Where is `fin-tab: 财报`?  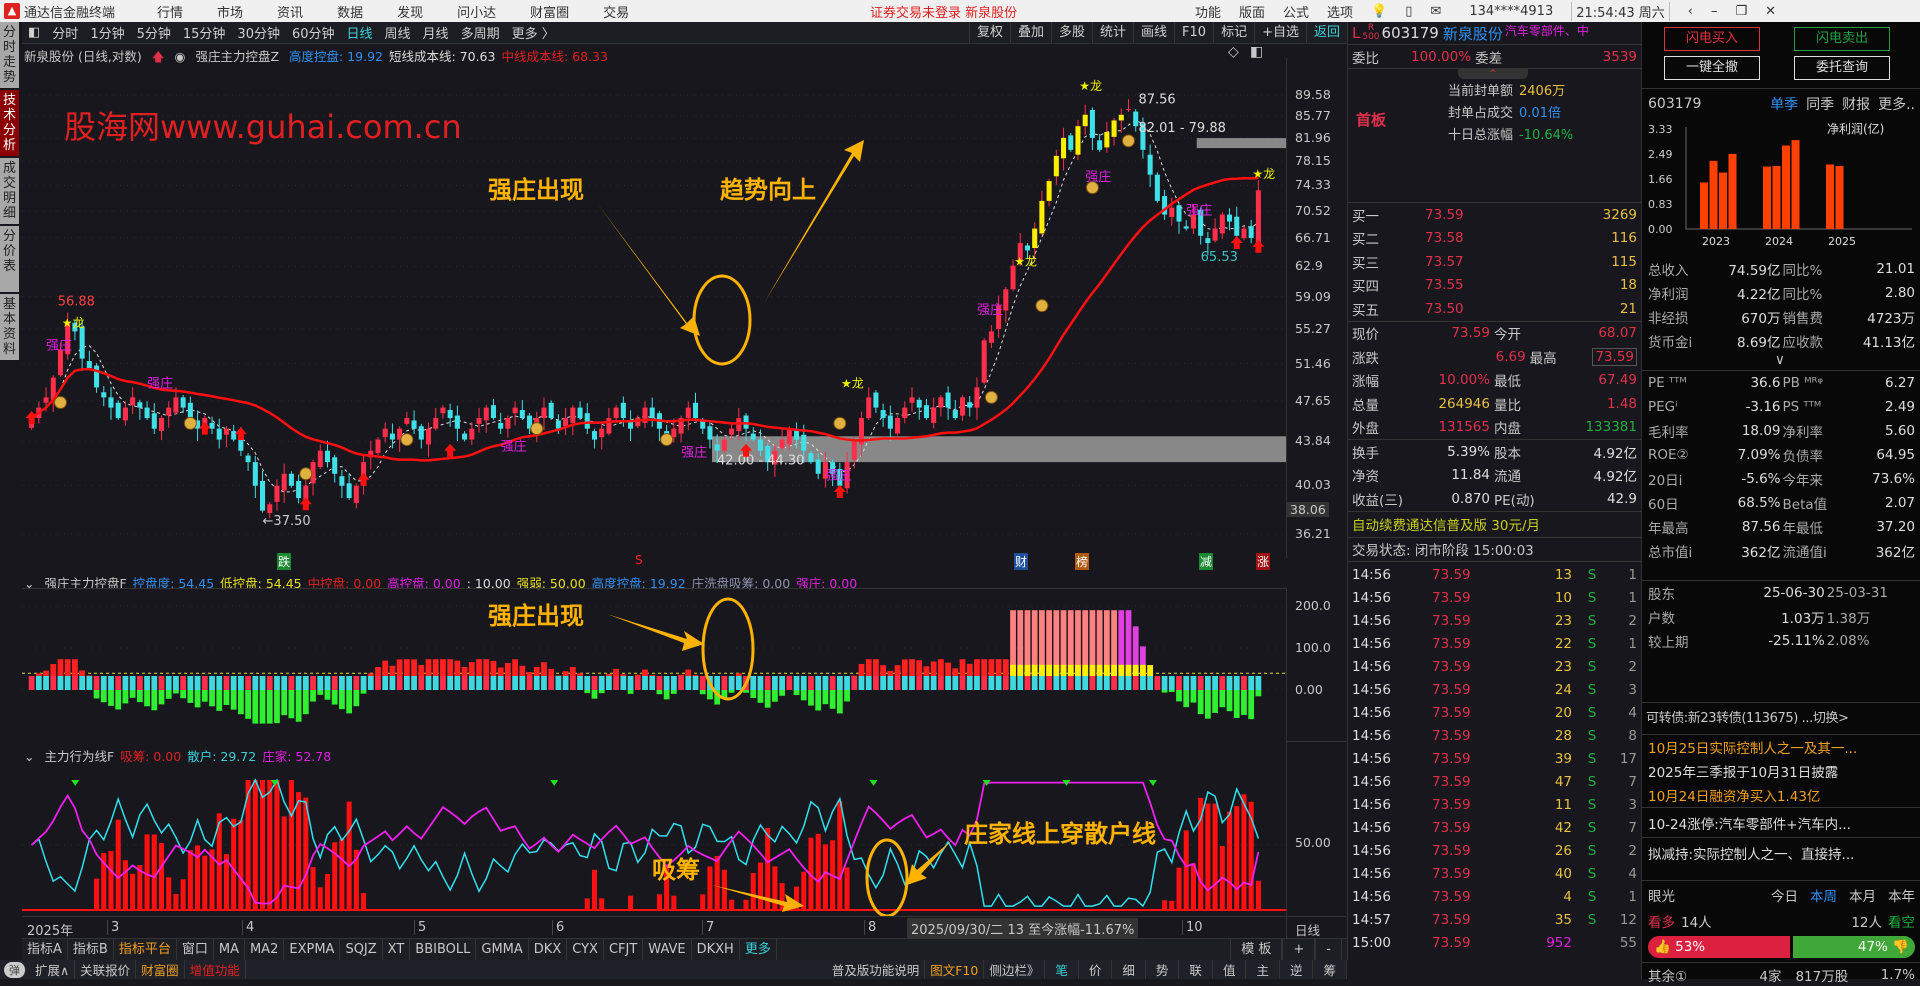
fin-tab: 财报 is located at coordinates (1856, 104).